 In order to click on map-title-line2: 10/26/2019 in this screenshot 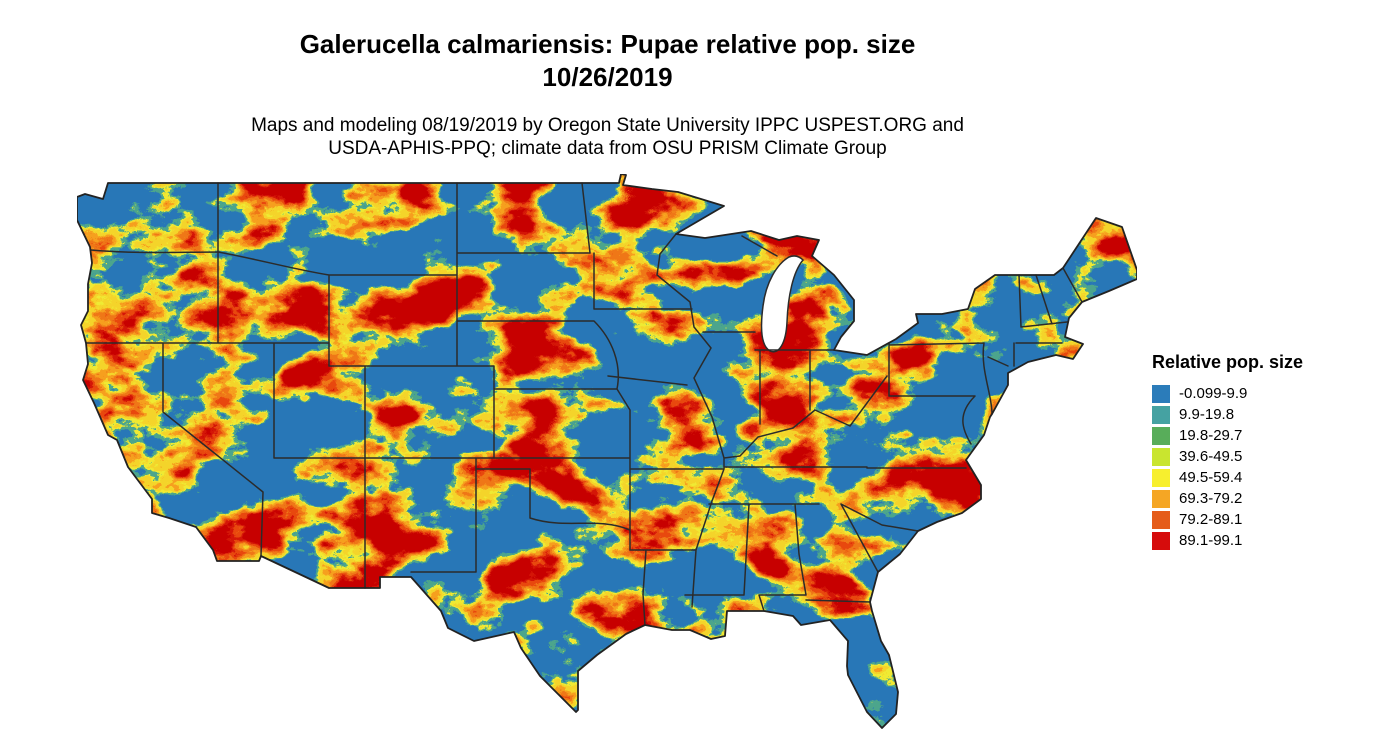, I will do `click(607, 77)`.